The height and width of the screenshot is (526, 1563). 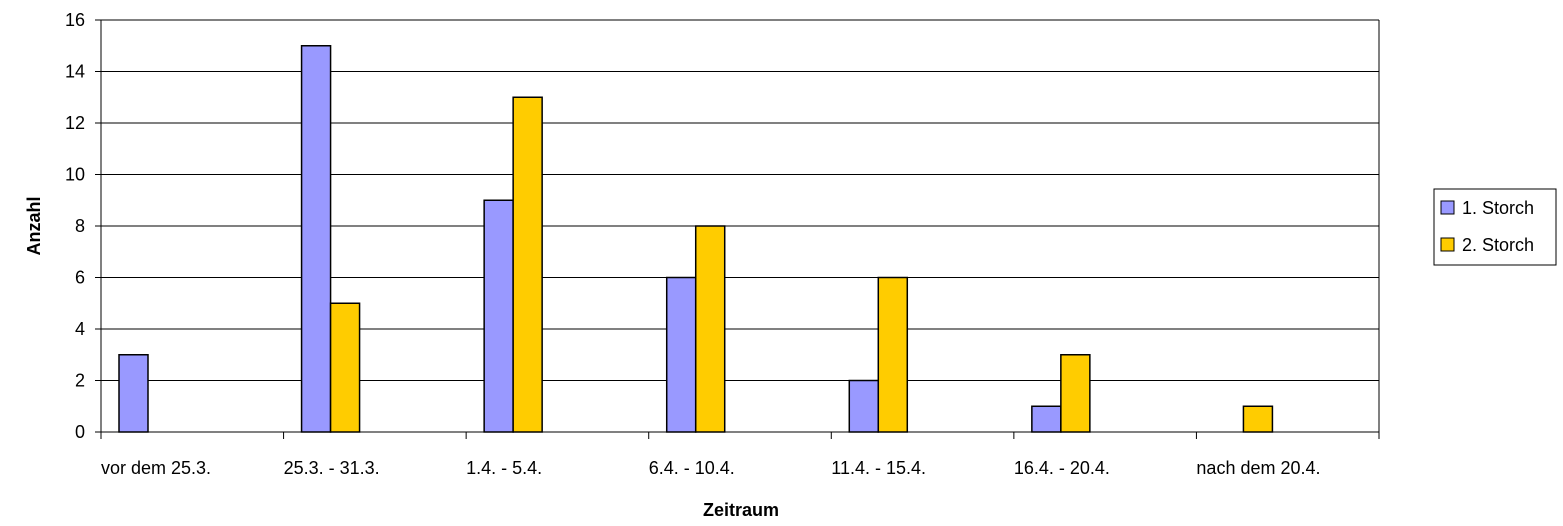 What do you see at coordinates (80, 381) in the screenshot?
I see `y-tick-label: 2` at bounding box center [80, 381].